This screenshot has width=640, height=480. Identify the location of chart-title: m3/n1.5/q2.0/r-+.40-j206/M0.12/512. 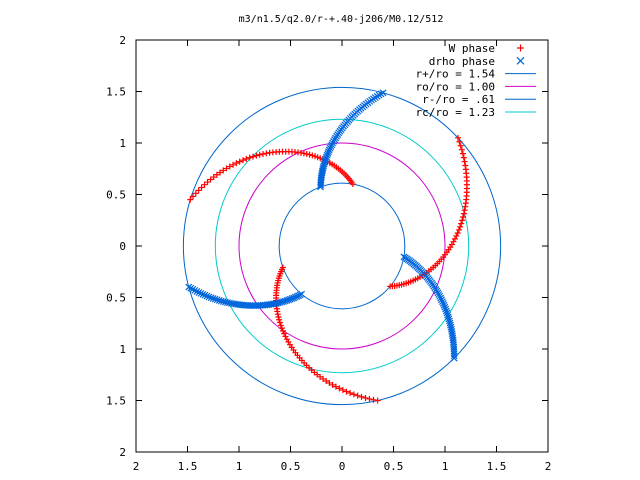
(341, 19).